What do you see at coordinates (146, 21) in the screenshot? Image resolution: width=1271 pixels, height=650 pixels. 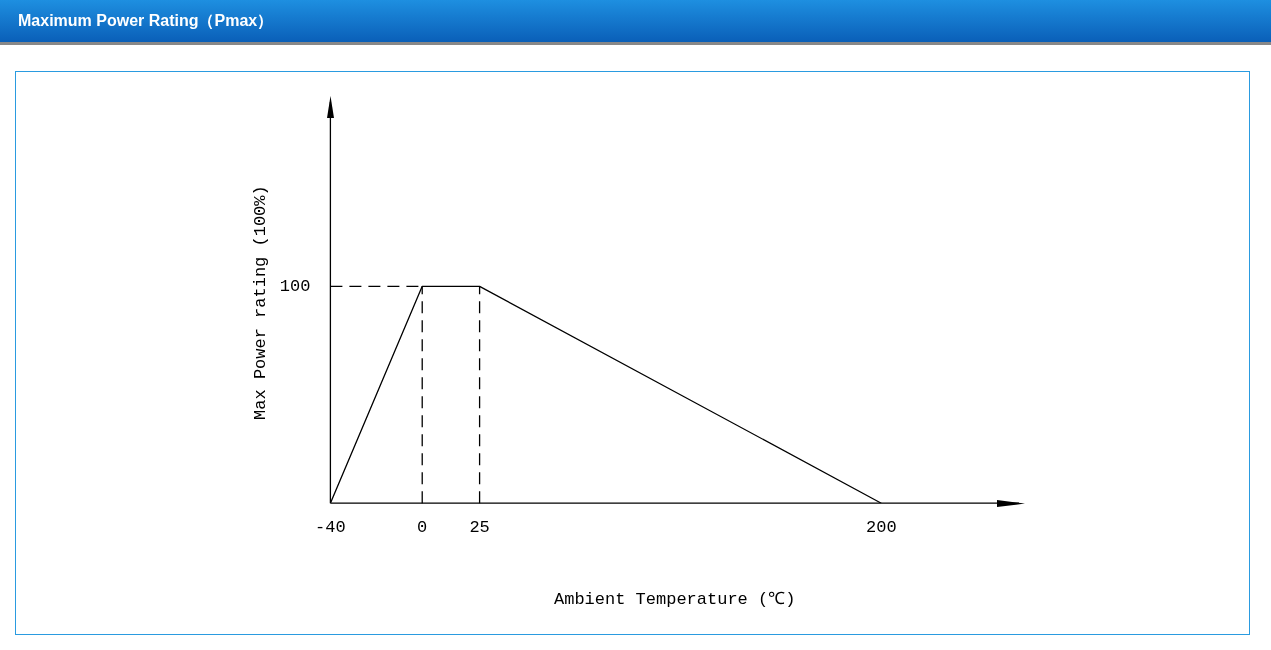 I see `text: Maximum Power Rating（Pmax）` at bounding box center [146, 21].